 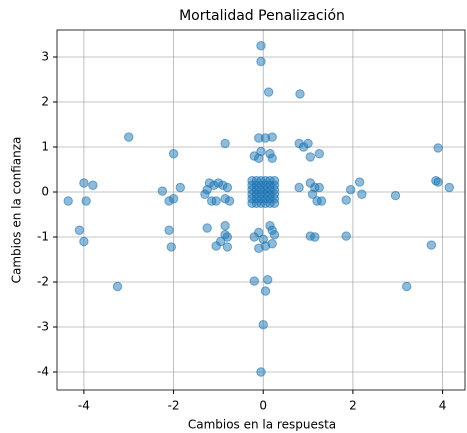 What do you see at coordinates (17, 210) in the screenshot?
I see `y-axis-label: Cambios en la confianza` at bounding box center [17, 210].